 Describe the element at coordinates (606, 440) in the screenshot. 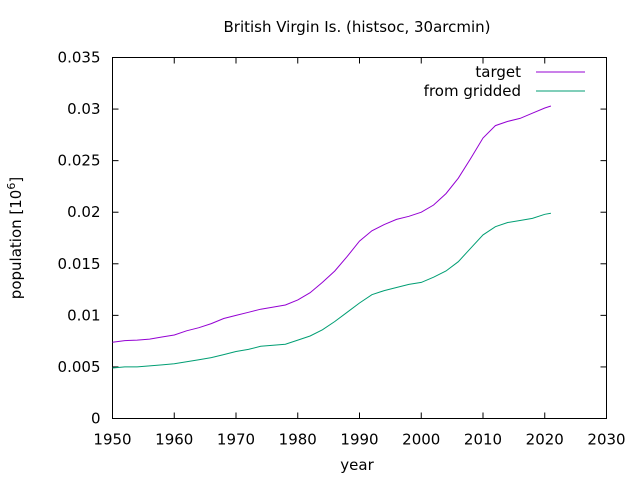

I see `x-tick-label: 2030` at that location.